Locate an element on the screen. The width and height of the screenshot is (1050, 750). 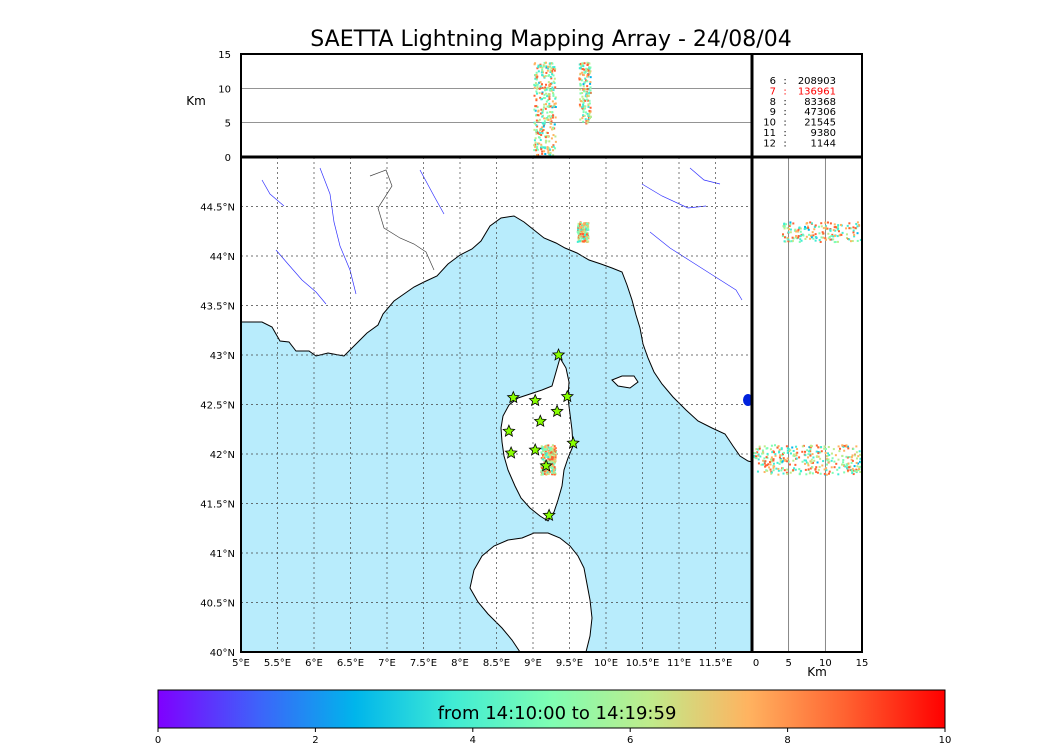
top-y-tick-label: 5 is located at coordinates (228, 124).